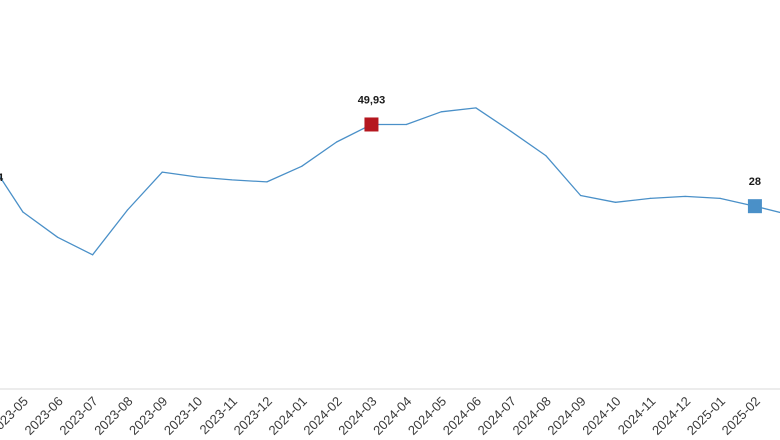 This screenshot has width=780, height=440. I want to click on data-label: 28, so click(755, 182).